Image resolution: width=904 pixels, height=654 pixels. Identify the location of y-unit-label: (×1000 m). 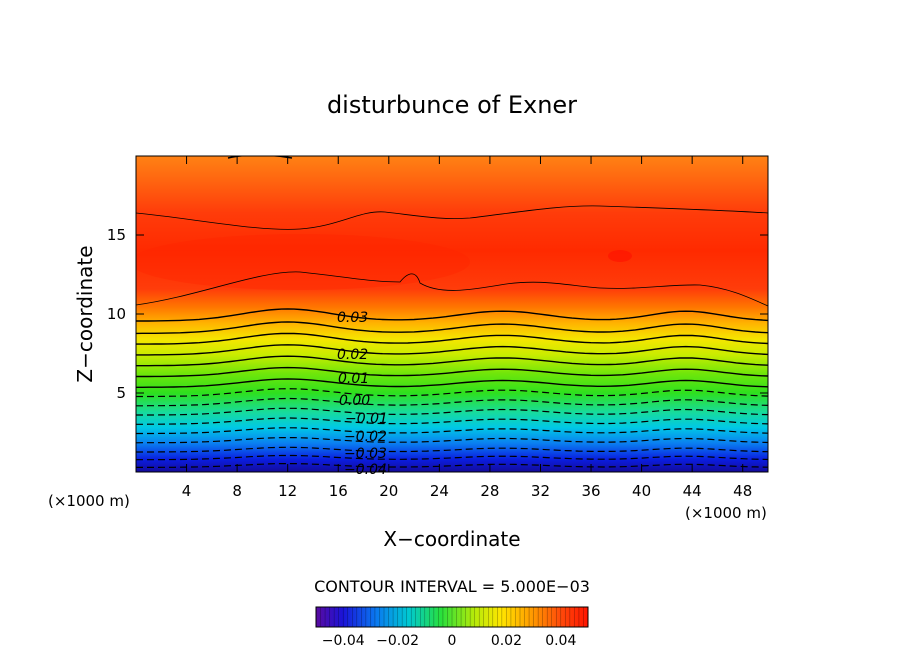
(89, 501).